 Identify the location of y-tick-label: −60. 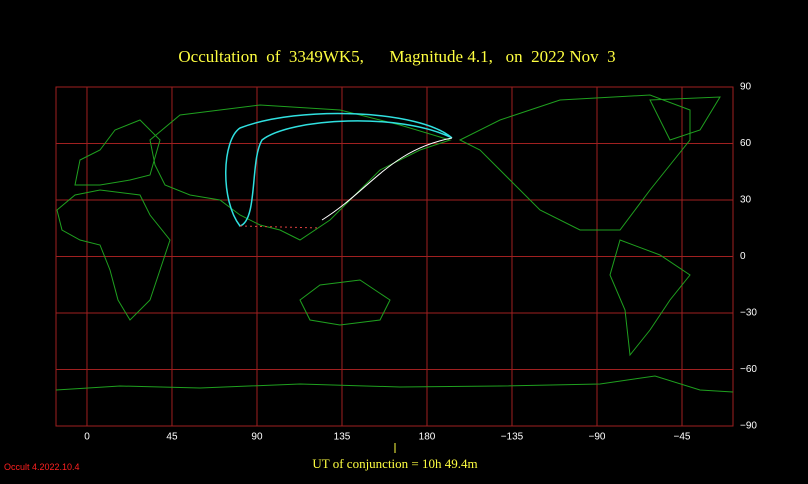
(748, 369).